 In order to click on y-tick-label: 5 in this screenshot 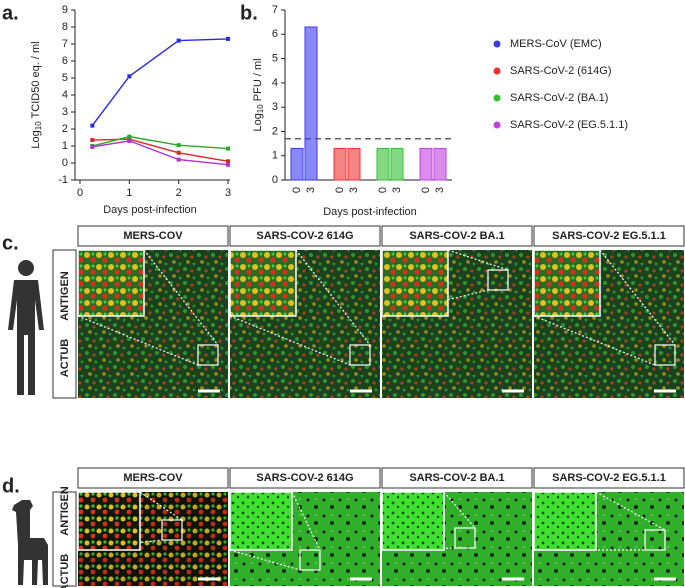, I will do `click(65, 78)`.